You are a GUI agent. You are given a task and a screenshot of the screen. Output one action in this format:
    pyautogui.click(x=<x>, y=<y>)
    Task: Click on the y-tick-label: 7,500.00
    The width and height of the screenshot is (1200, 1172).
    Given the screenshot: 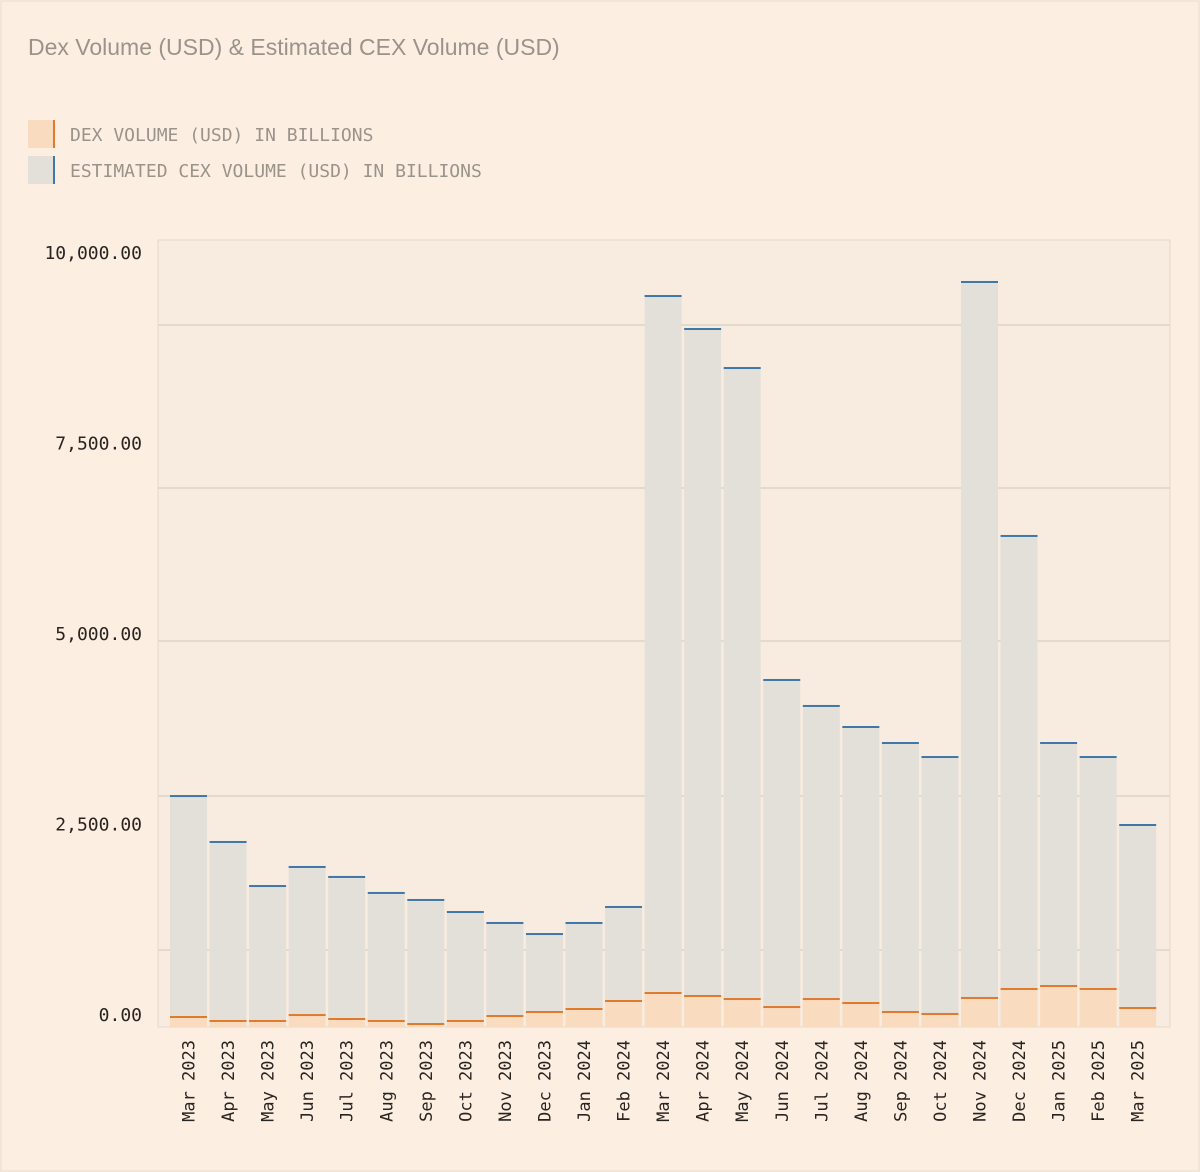 What is the action you would take?
    pyautogui.click(x=98, y=444)
    